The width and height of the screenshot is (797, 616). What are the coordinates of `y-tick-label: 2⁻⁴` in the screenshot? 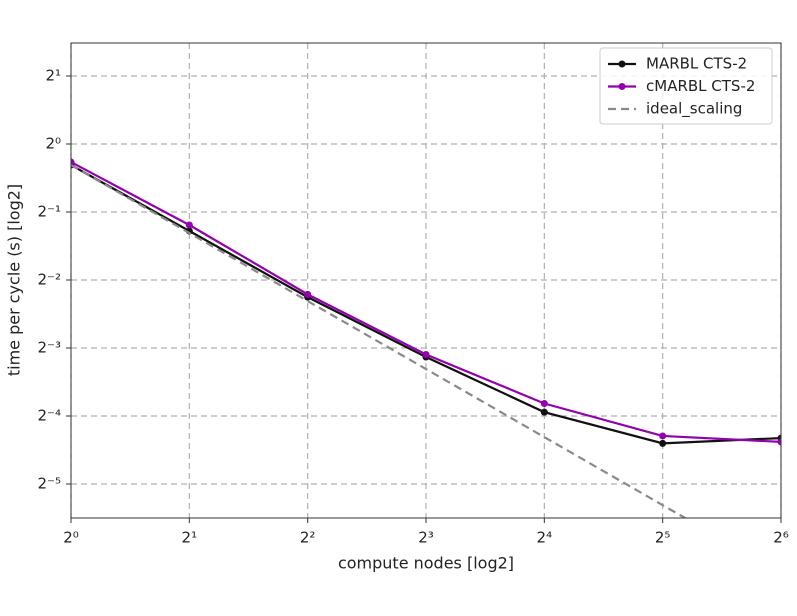 It's located at (49, 416).